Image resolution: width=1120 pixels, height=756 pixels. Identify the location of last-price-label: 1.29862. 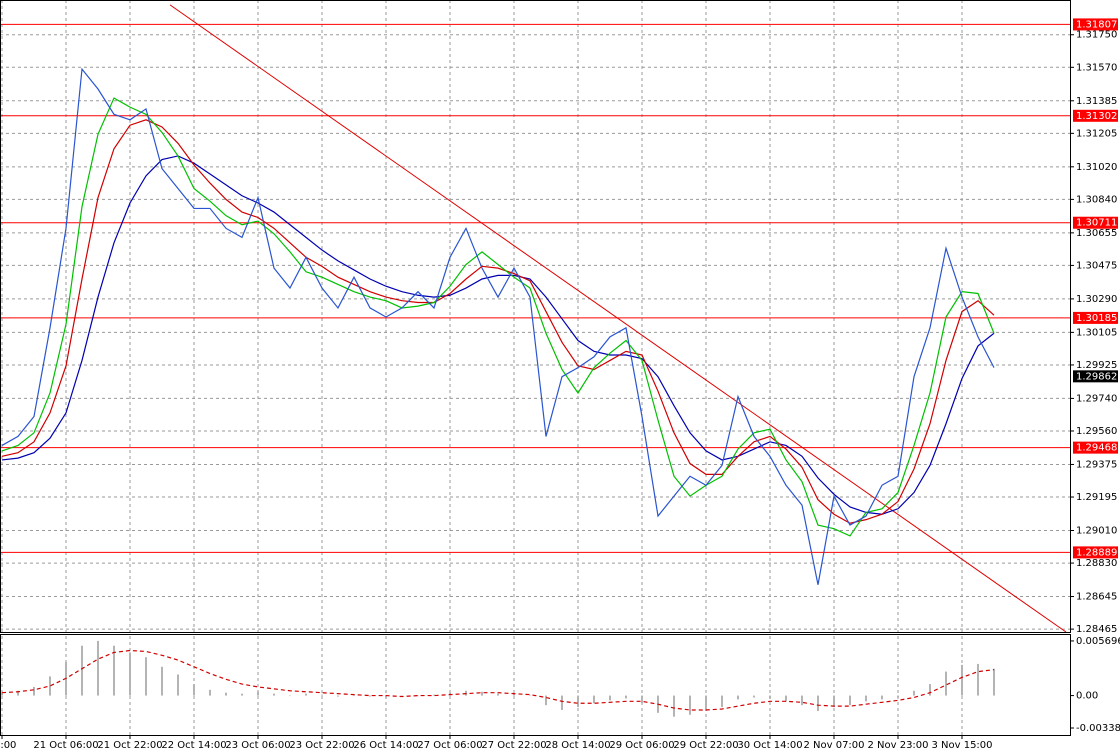
(1096, 376).